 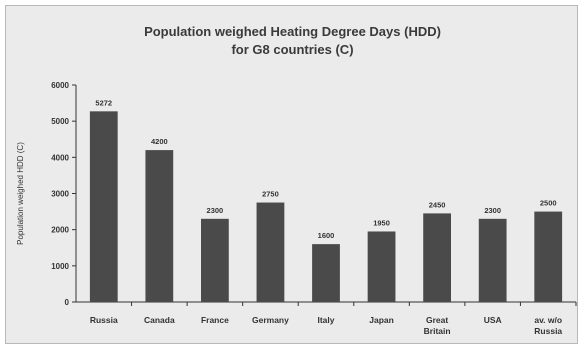 What do you see at coordinates (60, 266) in the screenshot?
I see `y-tick-label: 1000` at bounding box center [60, 266].